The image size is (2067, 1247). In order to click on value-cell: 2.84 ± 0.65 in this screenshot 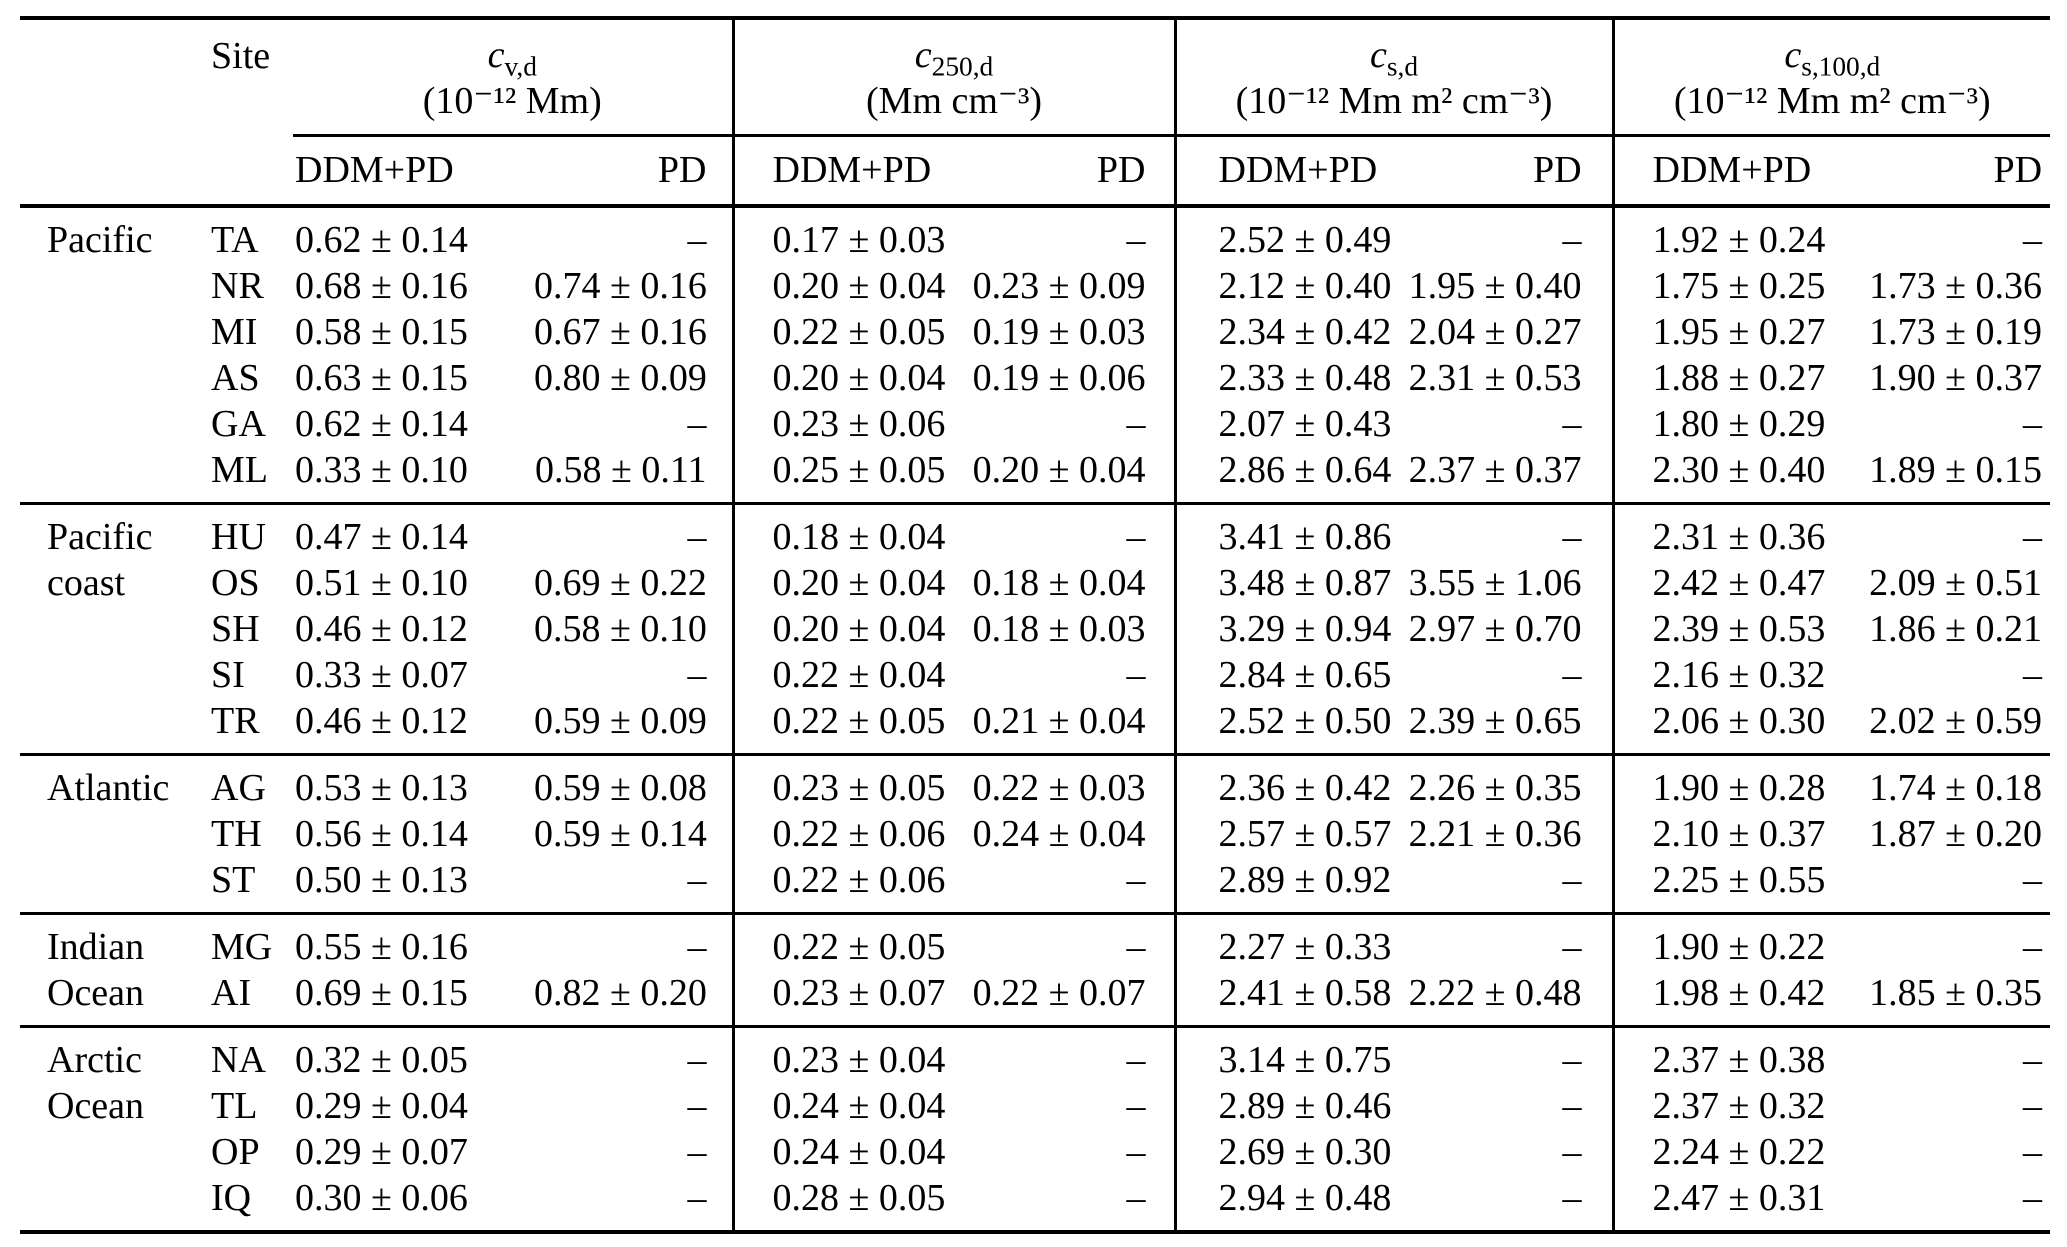, I will do `click(1289, 674)`.